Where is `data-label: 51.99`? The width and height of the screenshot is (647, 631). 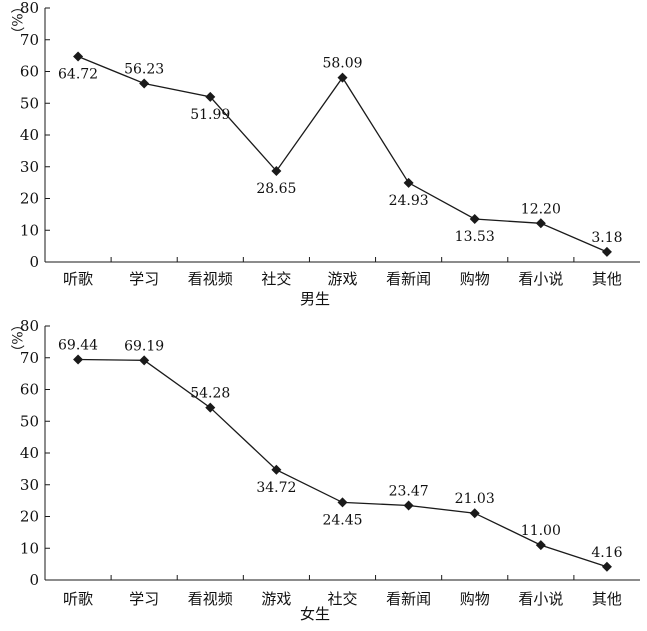
data-label: 51.99 is located at coordinates (210, 115).